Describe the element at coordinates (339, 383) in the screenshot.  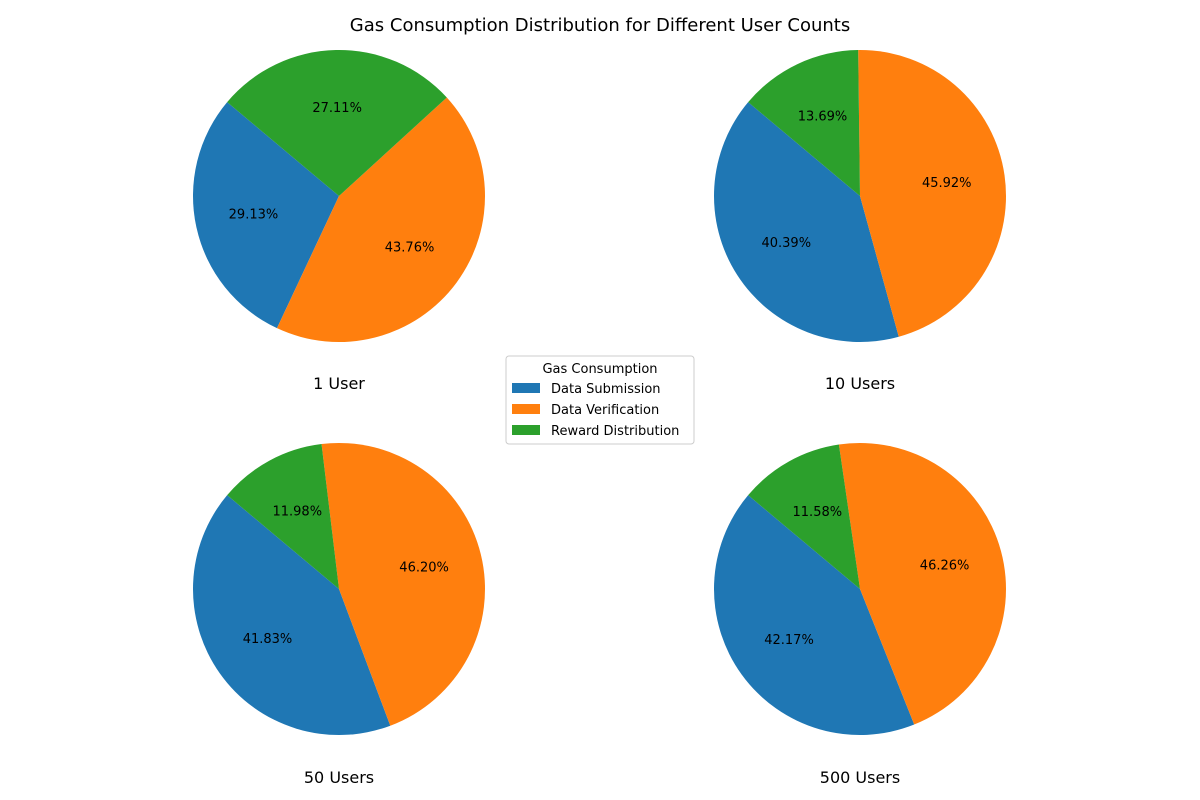
I see `pie-subtitle: 1 User` at that location.